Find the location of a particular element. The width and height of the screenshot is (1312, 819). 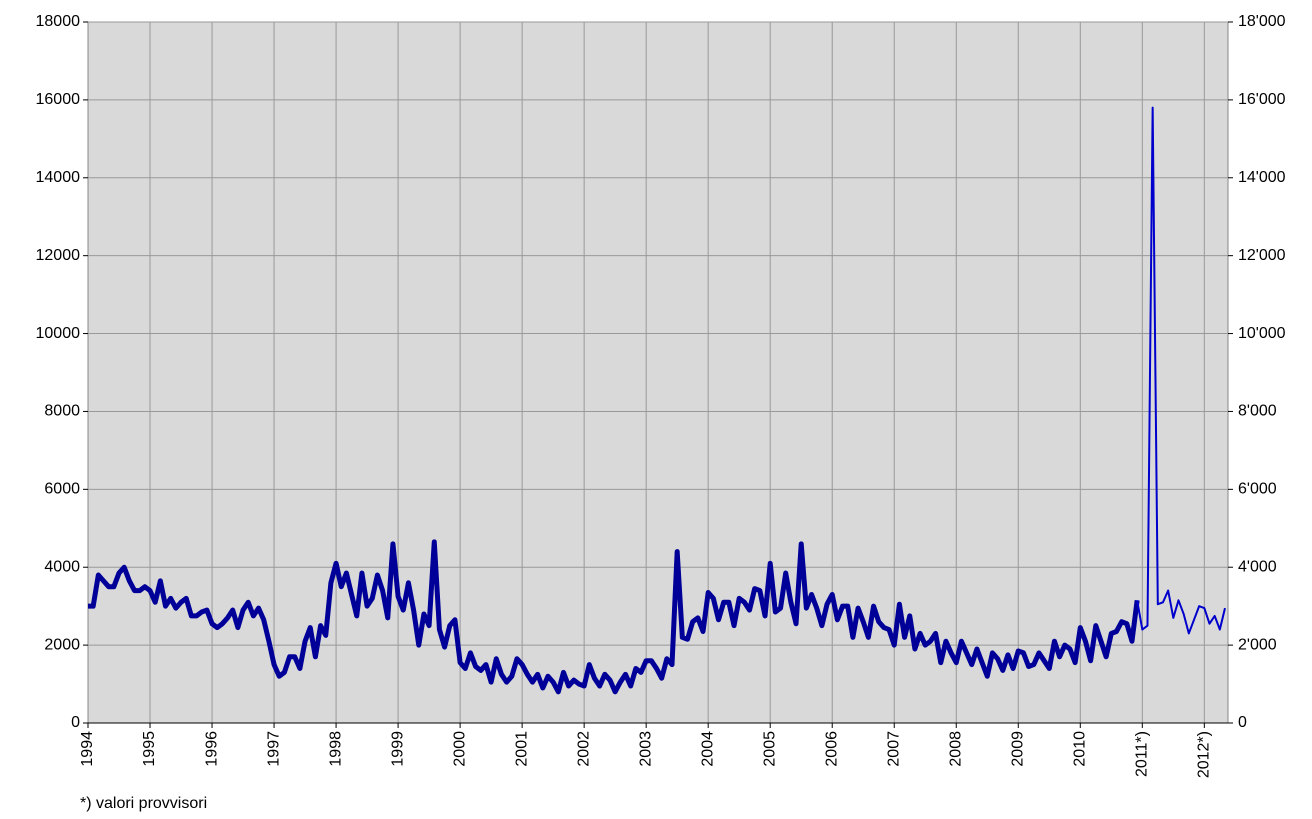

x-tick-label: 2011*) is located at coordinates (1142, 754).